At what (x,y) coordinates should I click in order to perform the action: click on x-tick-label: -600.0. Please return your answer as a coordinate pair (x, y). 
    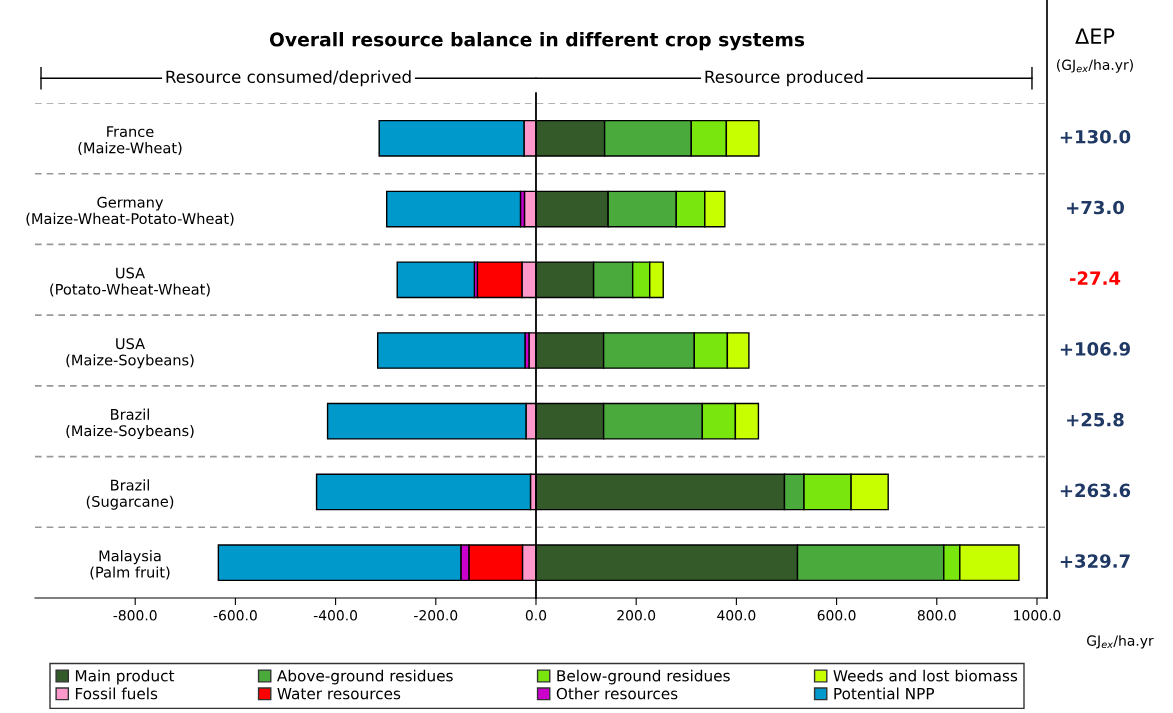
    Looking at the image, I should click on (235, 615).